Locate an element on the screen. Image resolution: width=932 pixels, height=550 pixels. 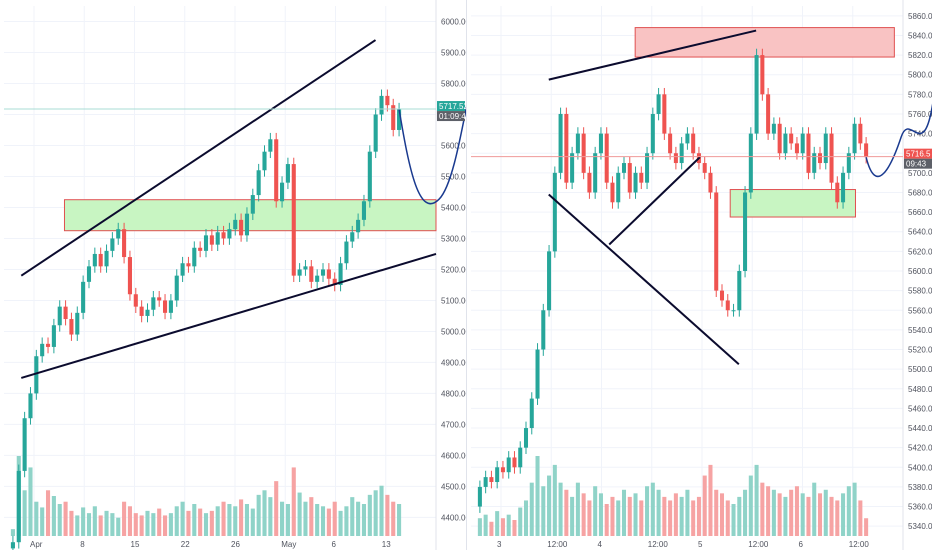
y-tick-label: 5000.00 is located at coordinates (453, 331).